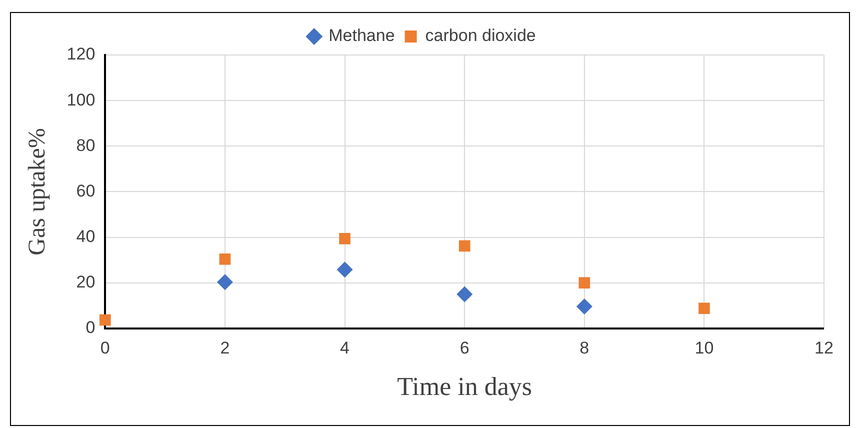 This screenshot has width=864, height=428. What do you see at coordinates (86, 236) in the screenshot?
I see `y-tick-label: 40` at bounding box center [86, 236].